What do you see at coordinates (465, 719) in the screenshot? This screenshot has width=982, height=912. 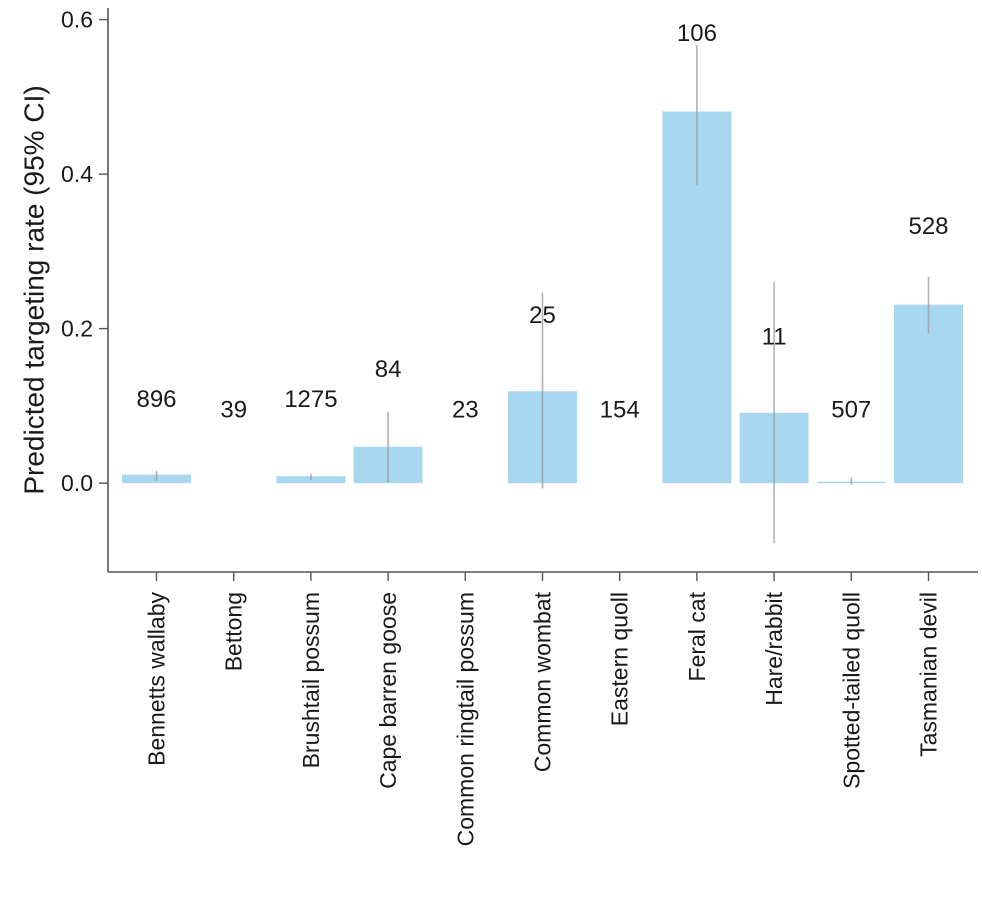 I see `x-tick-label-common-ringtail-possum: Common ringtail possum` at bounding box center [465, 719].